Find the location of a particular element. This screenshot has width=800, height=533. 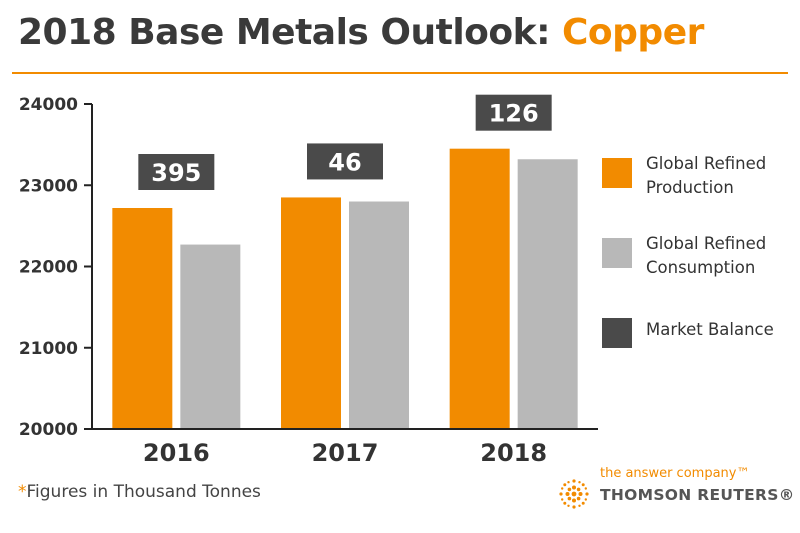

market-balance-label: 395 is located at coordinates (176, 173).